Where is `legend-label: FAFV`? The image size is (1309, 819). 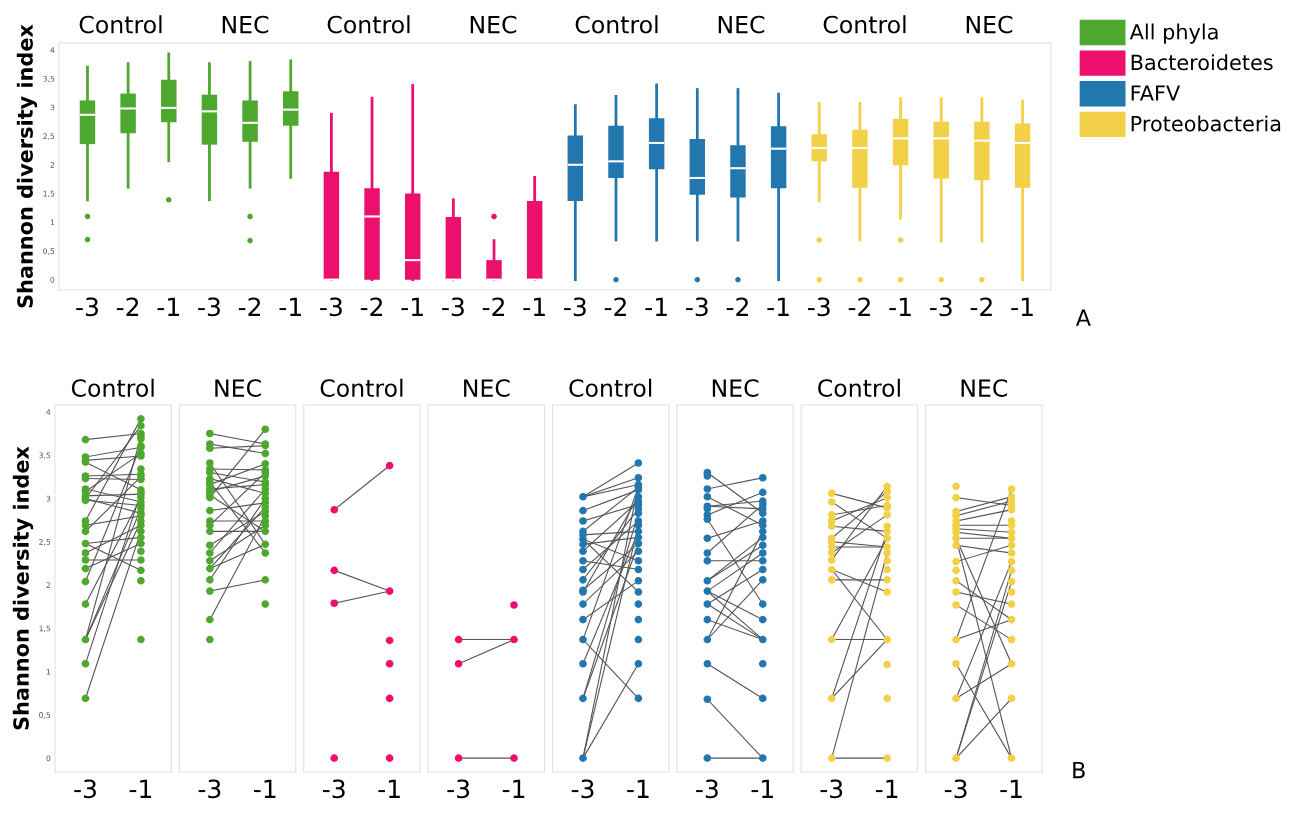
legend-label: FAFV is located at coordinates (1156, 93).